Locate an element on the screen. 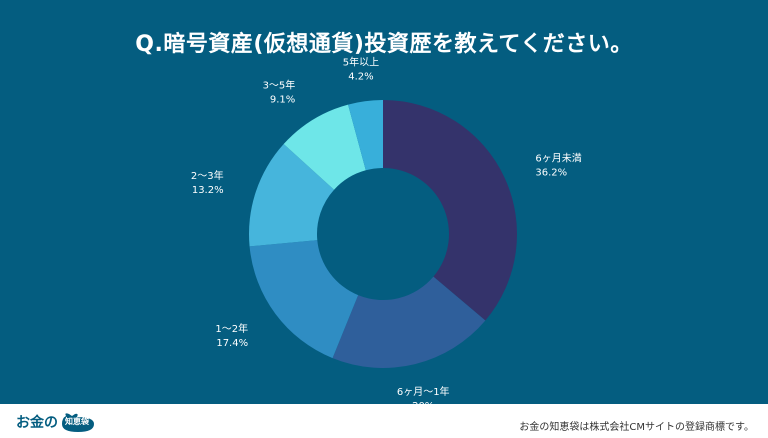 Image resolution: width=768 pixels, height=438 pixels. logo-badge-text: 知恵袋 is located at coordinates (77, 421).